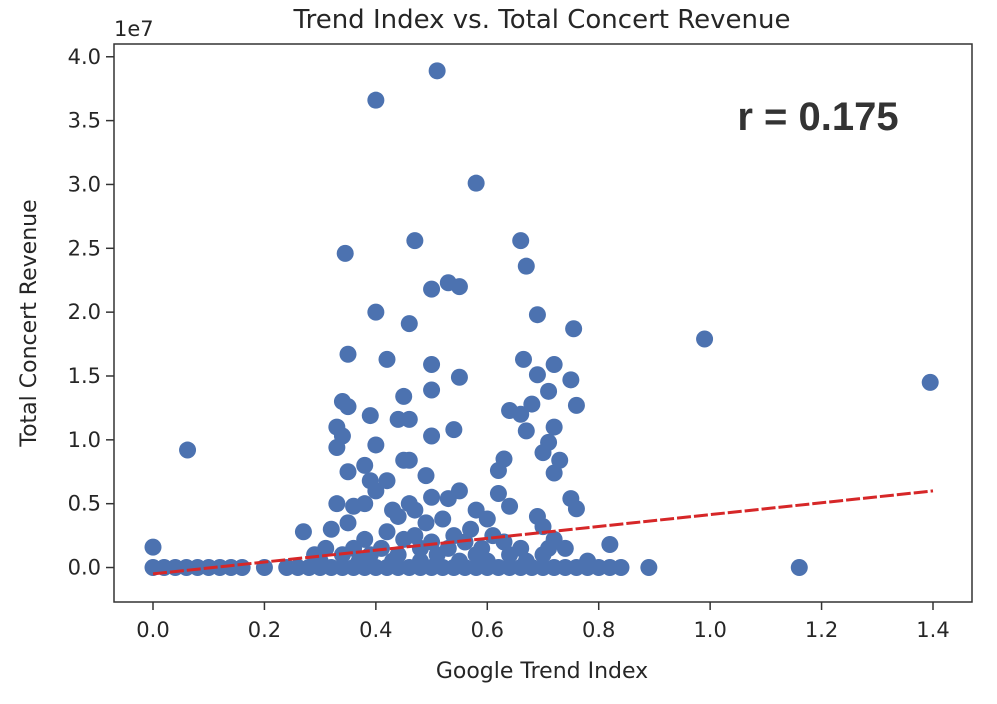 The height and width of the screenshot is (704, 997). What do you see at coordinates (84, 312) in the screenshot?
I see `y-tick-label: 2.0` at bounding box center [84, 312].